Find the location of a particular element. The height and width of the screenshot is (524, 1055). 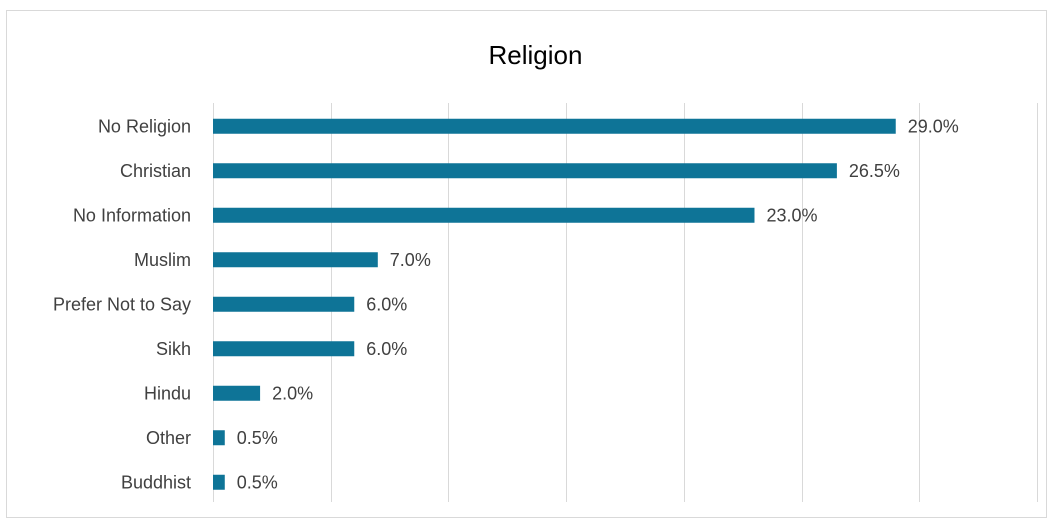

category-label-muslim: Muslim is located at coordinates (162, 260).